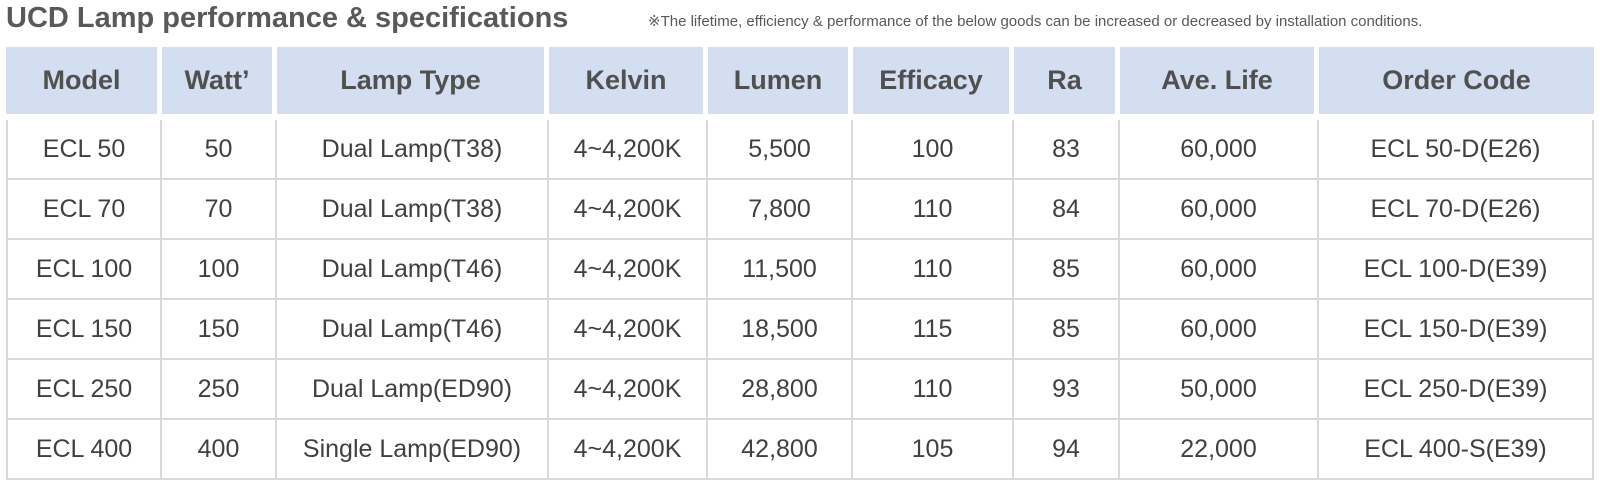 The width and height of the screenshot is (1600, 487). Describe the element at coordinates (413, 83) in the screenshot. I see `header-lamp-type: Lamp Type` at that location.